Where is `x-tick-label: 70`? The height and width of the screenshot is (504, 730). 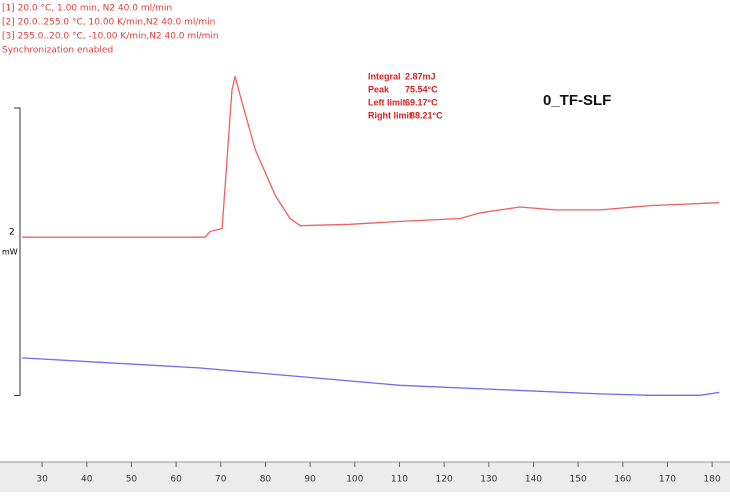 x-tick-label: 70 is located at coordinates (221, 480).